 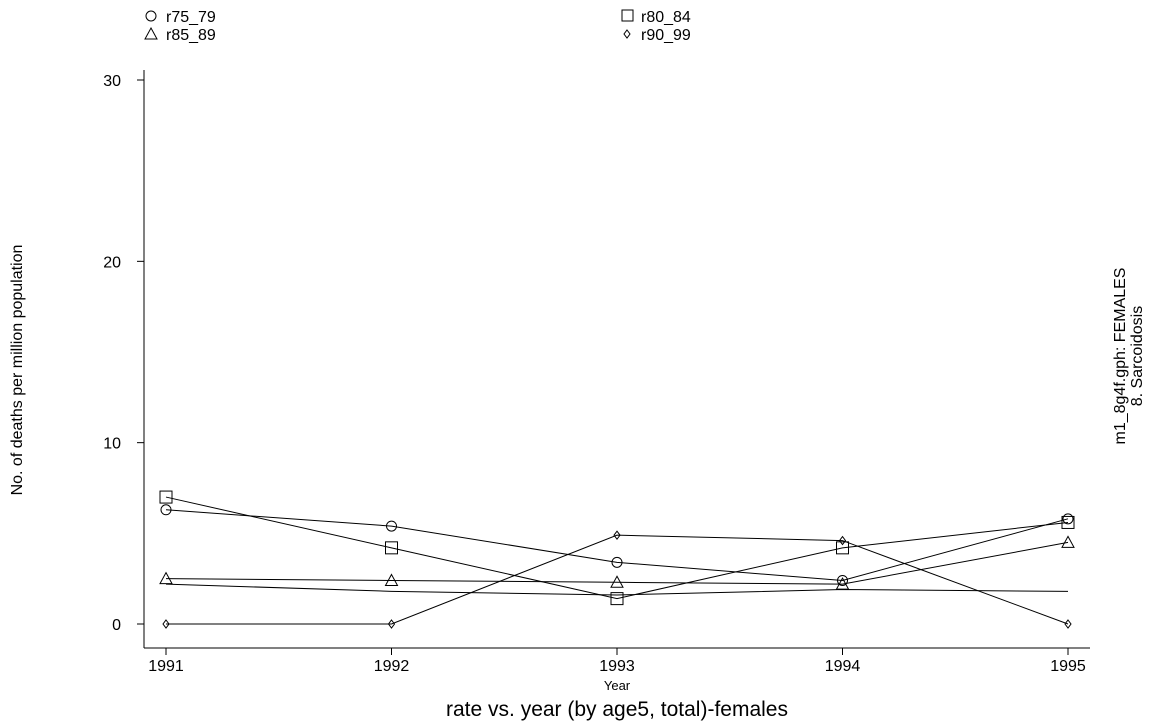 What do you see at coordinates (116, 625) in the screenshot?
I see `y-tick-label: 0` at bounding box center [116, 625].